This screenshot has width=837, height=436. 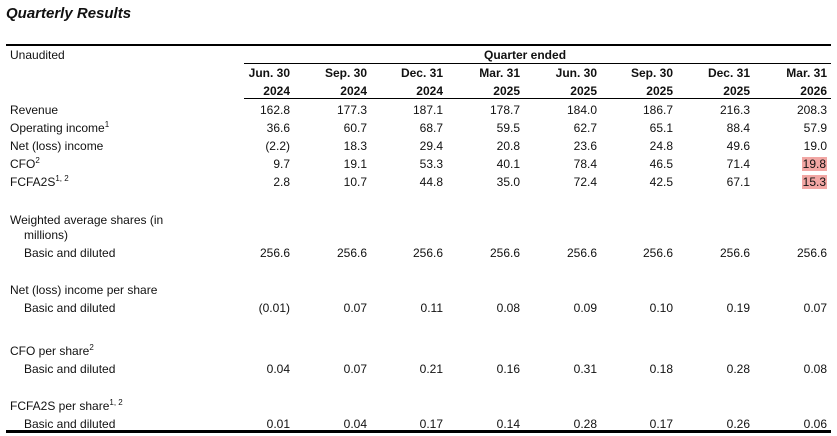 I want to click on table-cell: 2.8, so click(x=281, y=182).